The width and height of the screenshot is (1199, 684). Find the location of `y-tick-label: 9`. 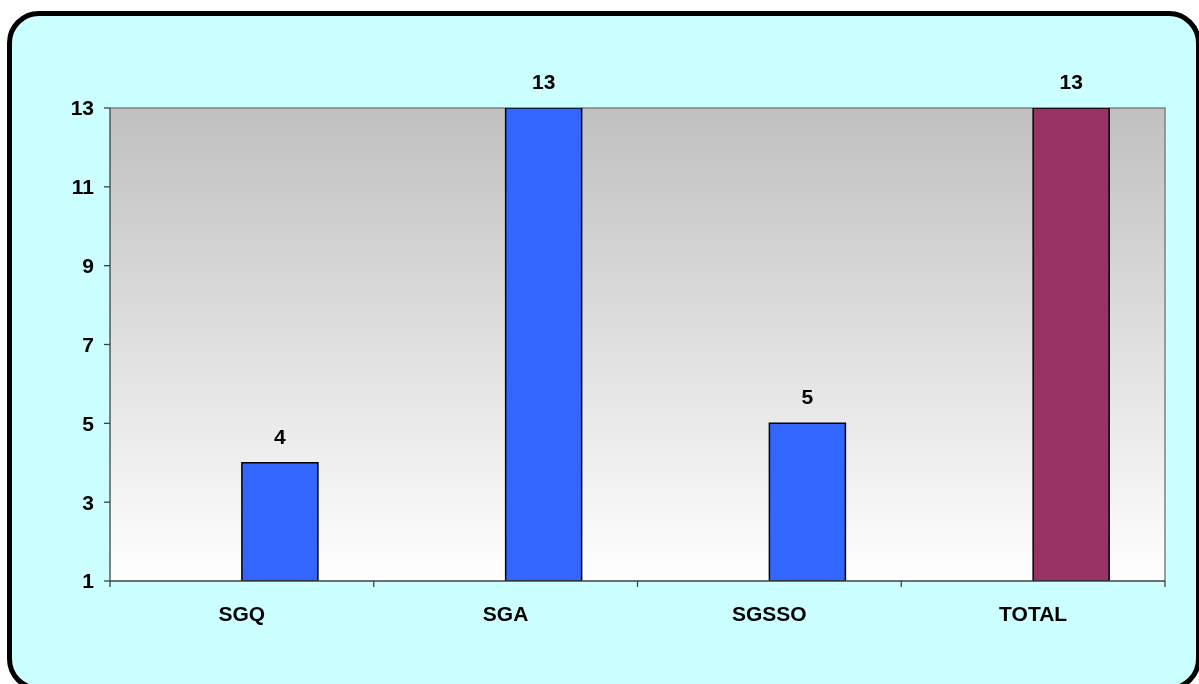

y-tick-label: 9 is located at coordinates (88, 266).